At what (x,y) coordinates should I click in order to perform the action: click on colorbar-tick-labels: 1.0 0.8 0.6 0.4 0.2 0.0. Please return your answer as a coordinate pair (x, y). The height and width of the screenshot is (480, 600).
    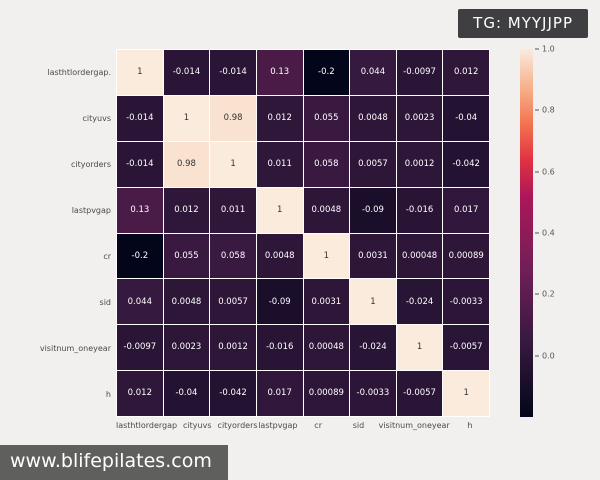
    Looking at the image, I should click on (557, 231).